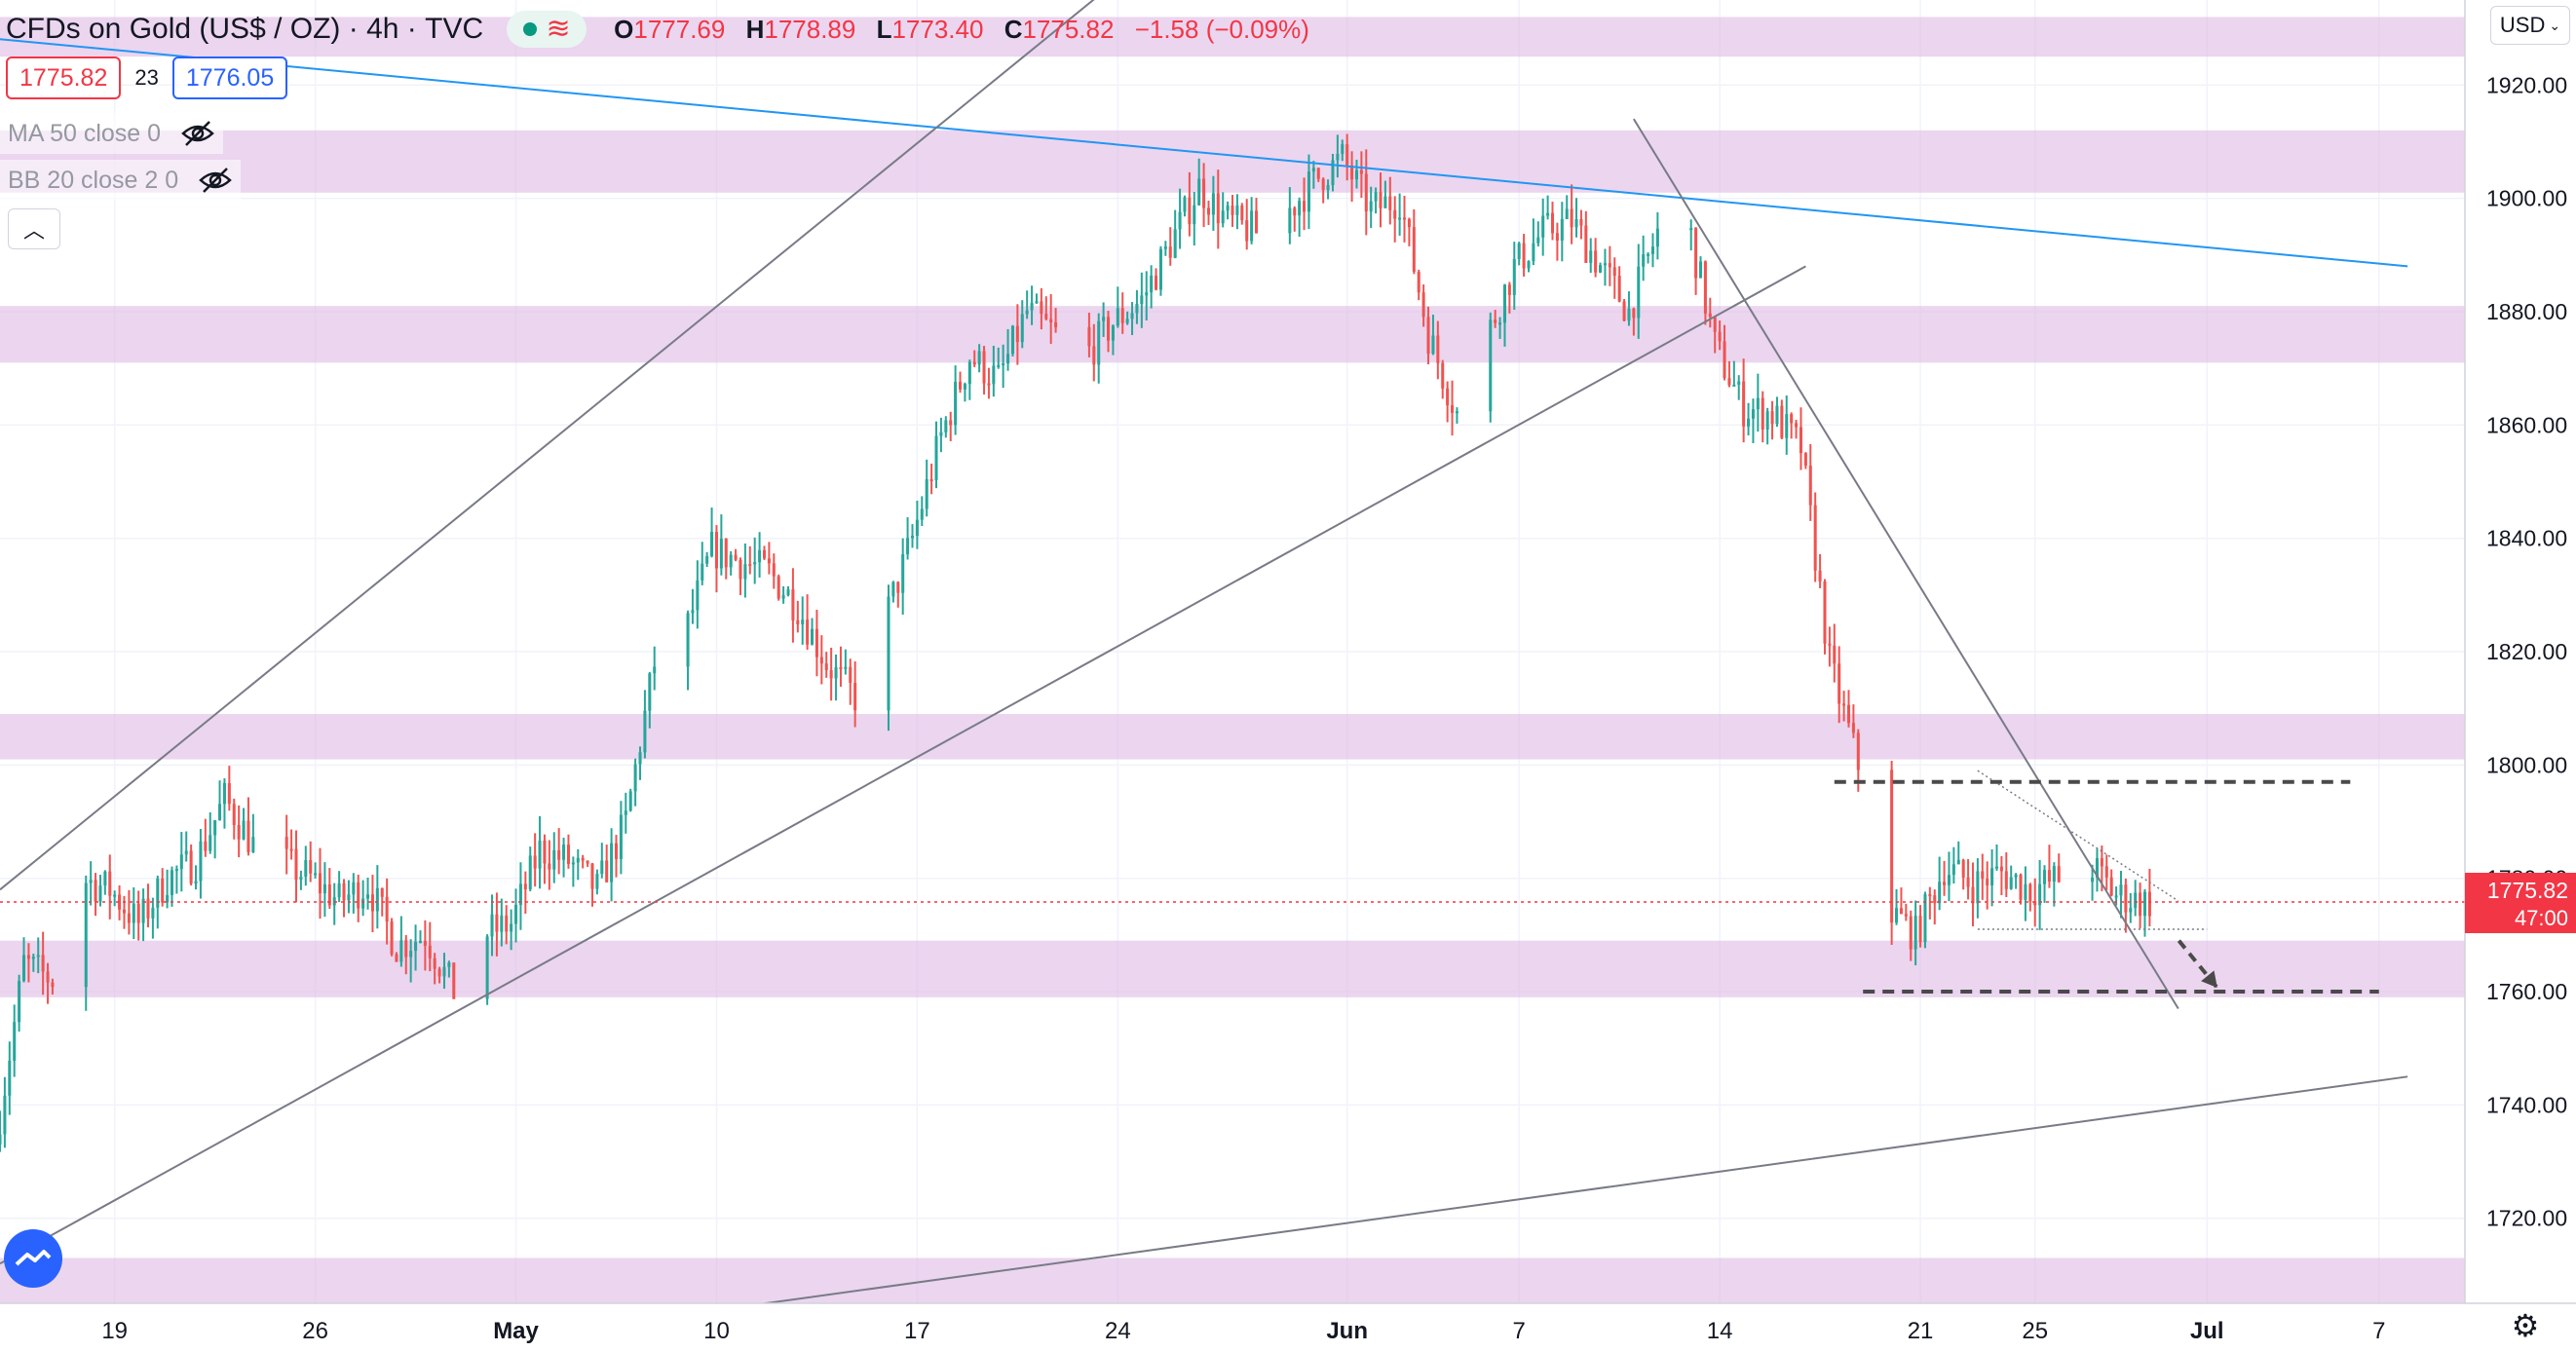 The image size is (2576, 1352). What do you see at coordinates (33, 1258) in the screenshot?
I see `tradingview-logo-icon` at bounding box center [33, 1258].